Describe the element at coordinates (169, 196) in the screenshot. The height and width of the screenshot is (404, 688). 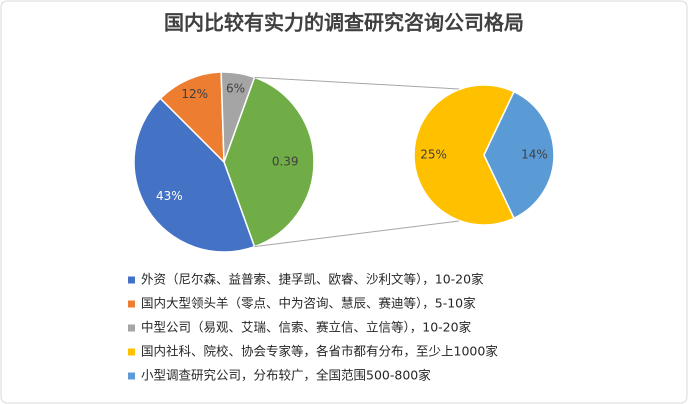
I see `data-label: 43%` at that location.